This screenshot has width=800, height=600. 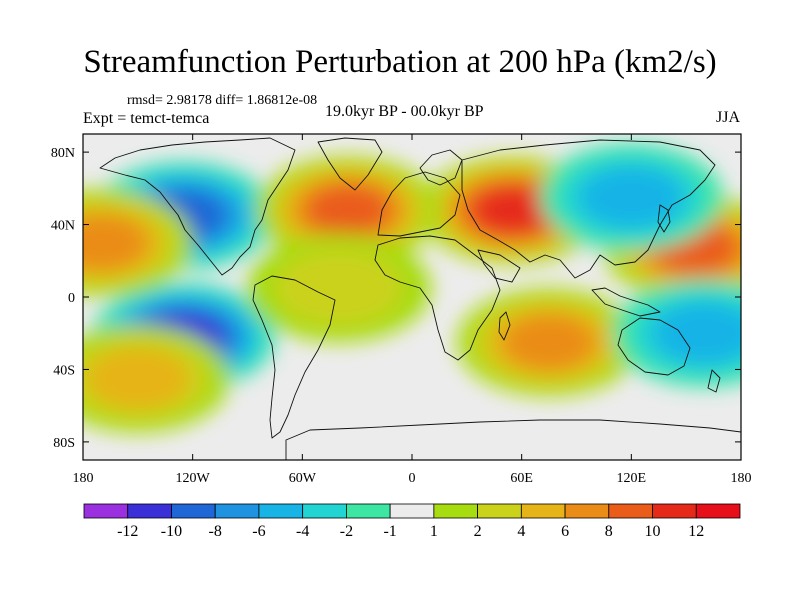 What do you see at coordinates (419, 204) in the screenshot?
I see `coastline-europe` at bounding box center [419, 204].